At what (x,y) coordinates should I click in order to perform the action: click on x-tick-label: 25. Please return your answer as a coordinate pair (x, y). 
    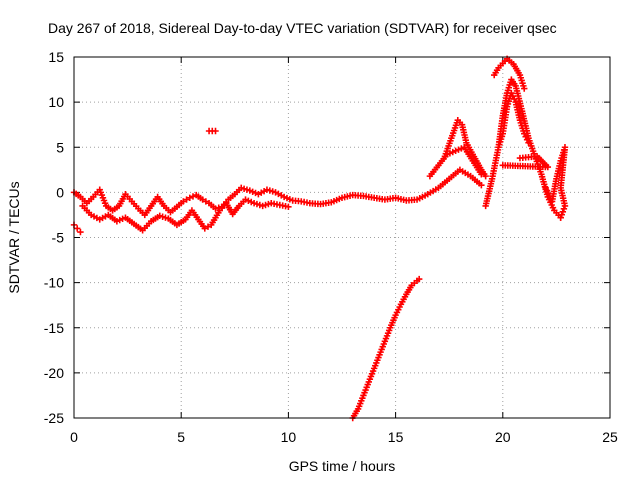
    Looking at the image, I should click on (610, 437).